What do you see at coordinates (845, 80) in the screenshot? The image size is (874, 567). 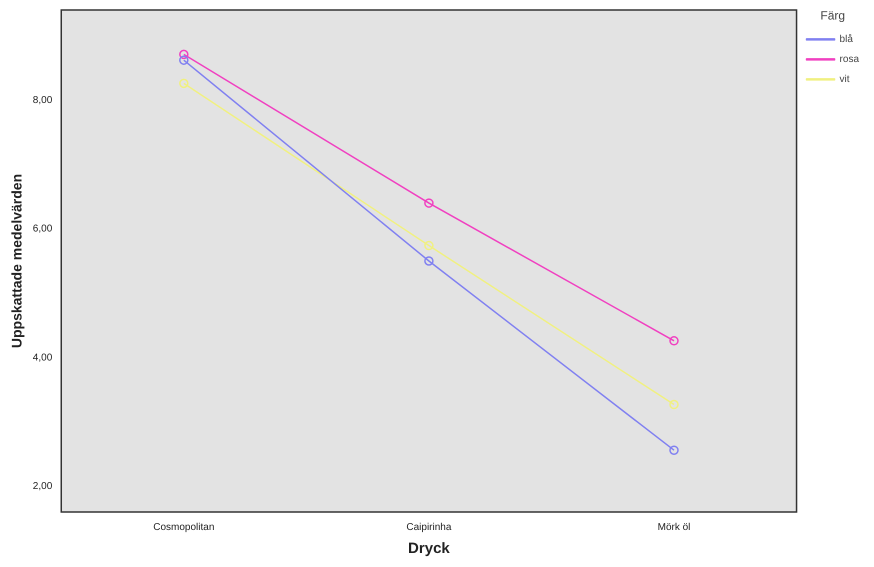 I see `legend-label: vit` at bounding box center [845, 80].